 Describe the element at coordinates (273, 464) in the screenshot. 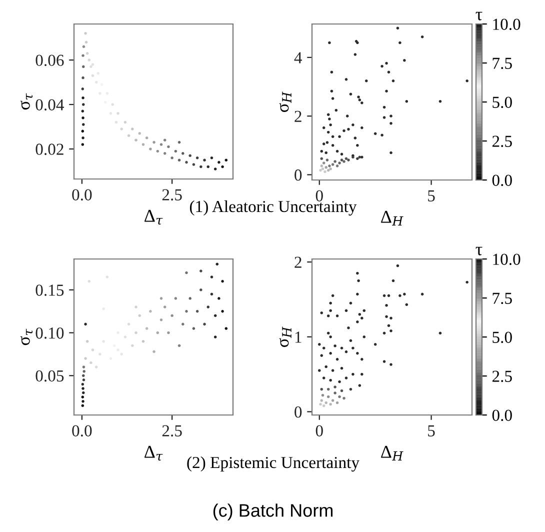

I see `text: (2) Epistemic Uncertainty` at that location.